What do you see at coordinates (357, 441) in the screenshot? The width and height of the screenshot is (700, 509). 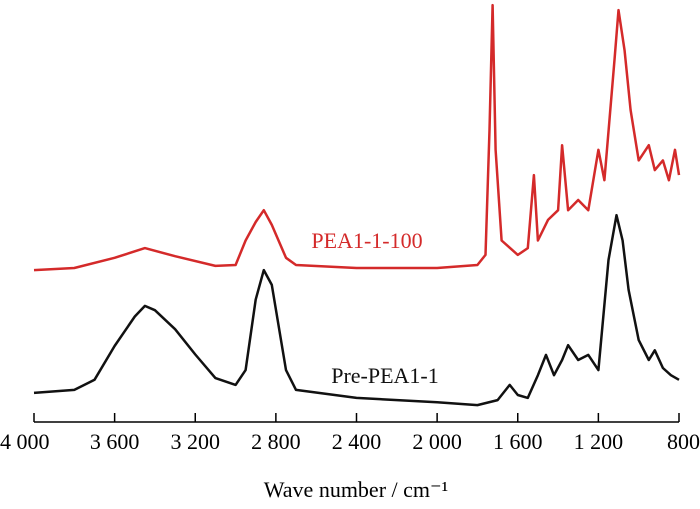 I see `x-tick-label: 2 400` at bounding box center [357, 441].